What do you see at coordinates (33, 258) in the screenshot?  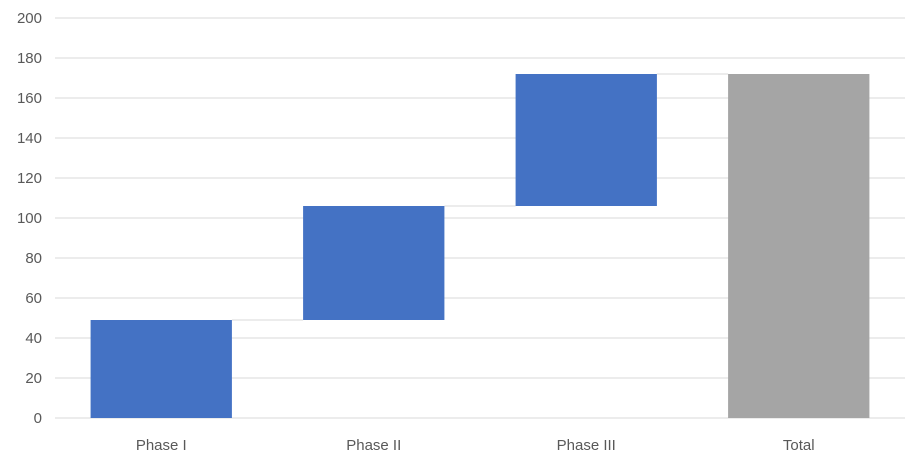 I see `y-tick-label: 80` at bounding box center [33, 258].